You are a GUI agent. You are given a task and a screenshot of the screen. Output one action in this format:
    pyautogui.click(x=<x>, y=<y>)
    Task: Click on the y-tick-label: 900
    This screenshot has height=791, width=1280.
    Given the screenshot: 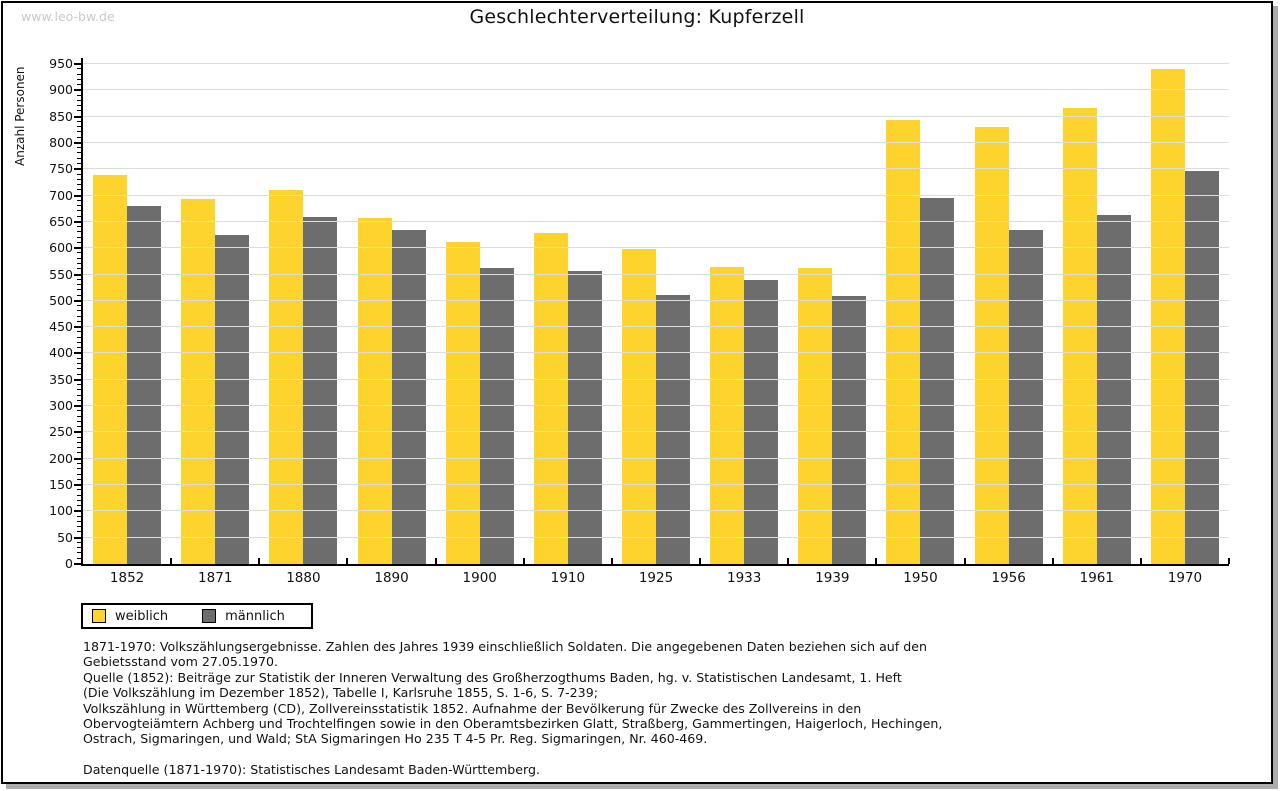 What is the action you would take?
    pyautogui.click(x=61, y=90)
    